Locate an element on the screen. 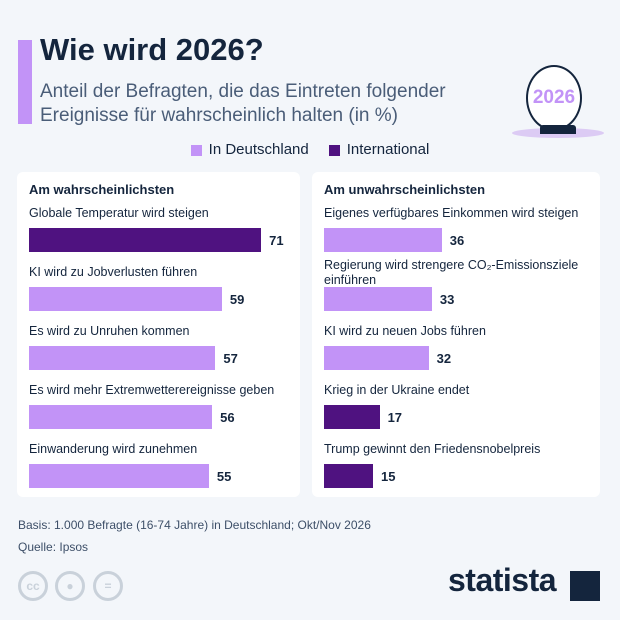 The image size is (620, 620). bar-row: KI wird zu neuen Jobs führen 32 is located at coordinates (469, 347).